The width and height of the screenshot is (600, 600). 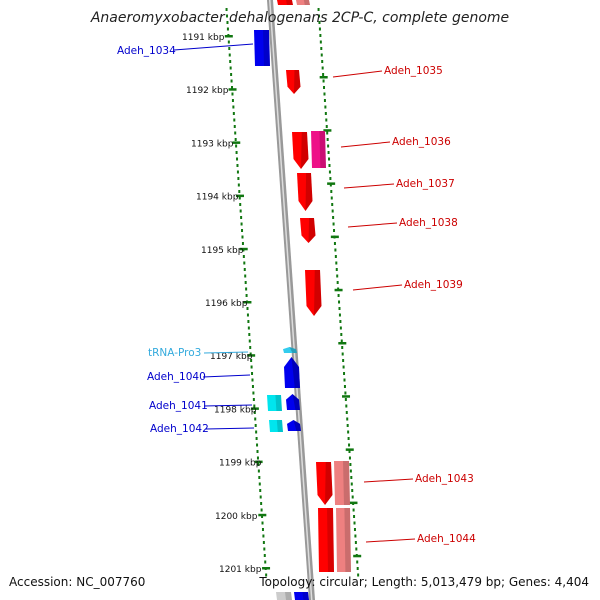 What do you see at coordinates (285, 2) in the screenshot?
I see `forward-gene-partial` at bounding box center [285, 2].